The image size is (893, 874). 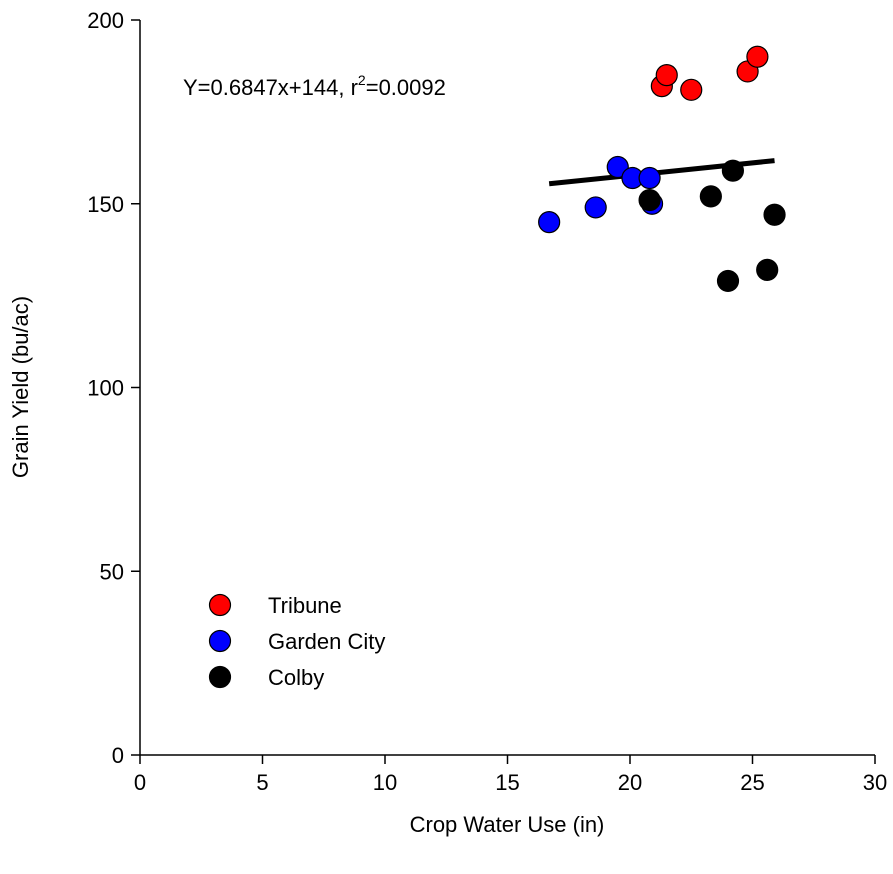 I want to click on x-tick-label: 20, so click(x=630, y=782).